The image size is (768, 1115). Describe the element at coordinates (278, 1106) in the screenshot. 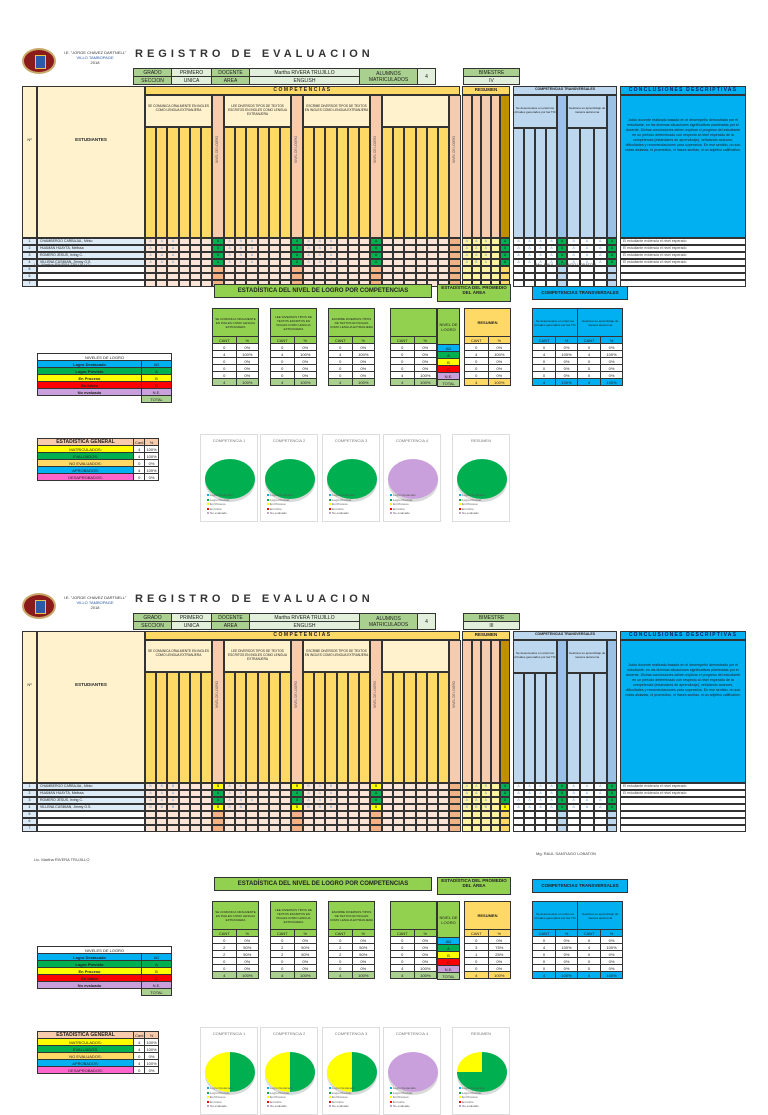

I see `legend-label: No evaluado` at that location.